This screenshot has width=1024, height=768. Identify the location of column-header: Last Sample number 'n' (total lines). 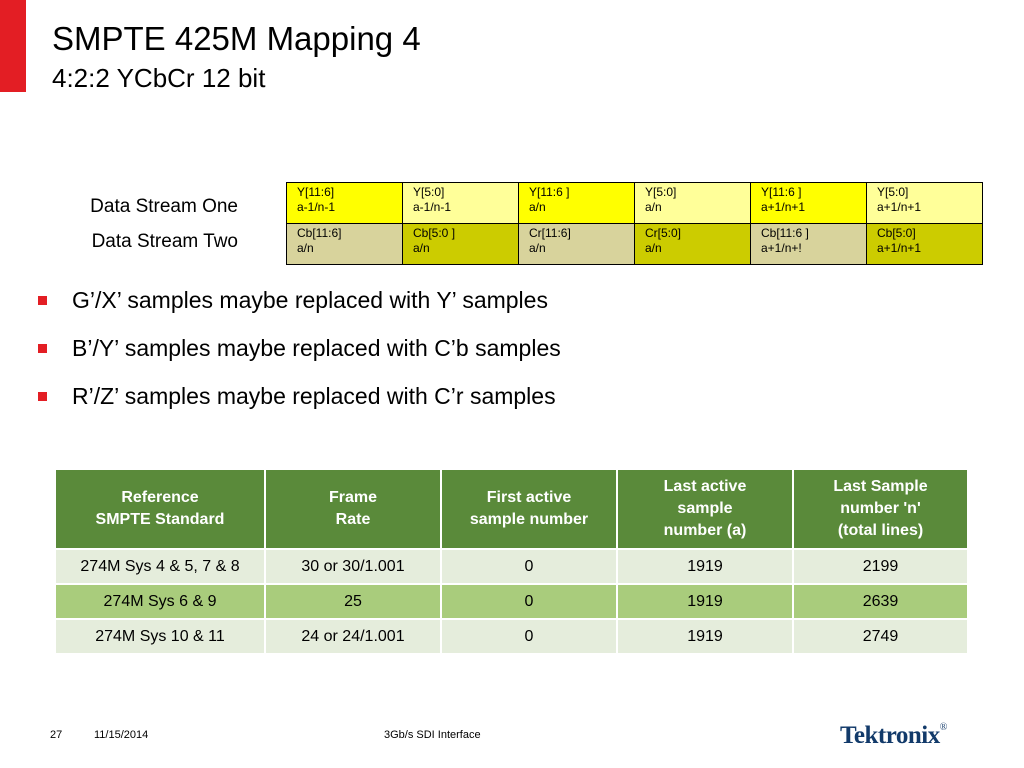
(880, 509).